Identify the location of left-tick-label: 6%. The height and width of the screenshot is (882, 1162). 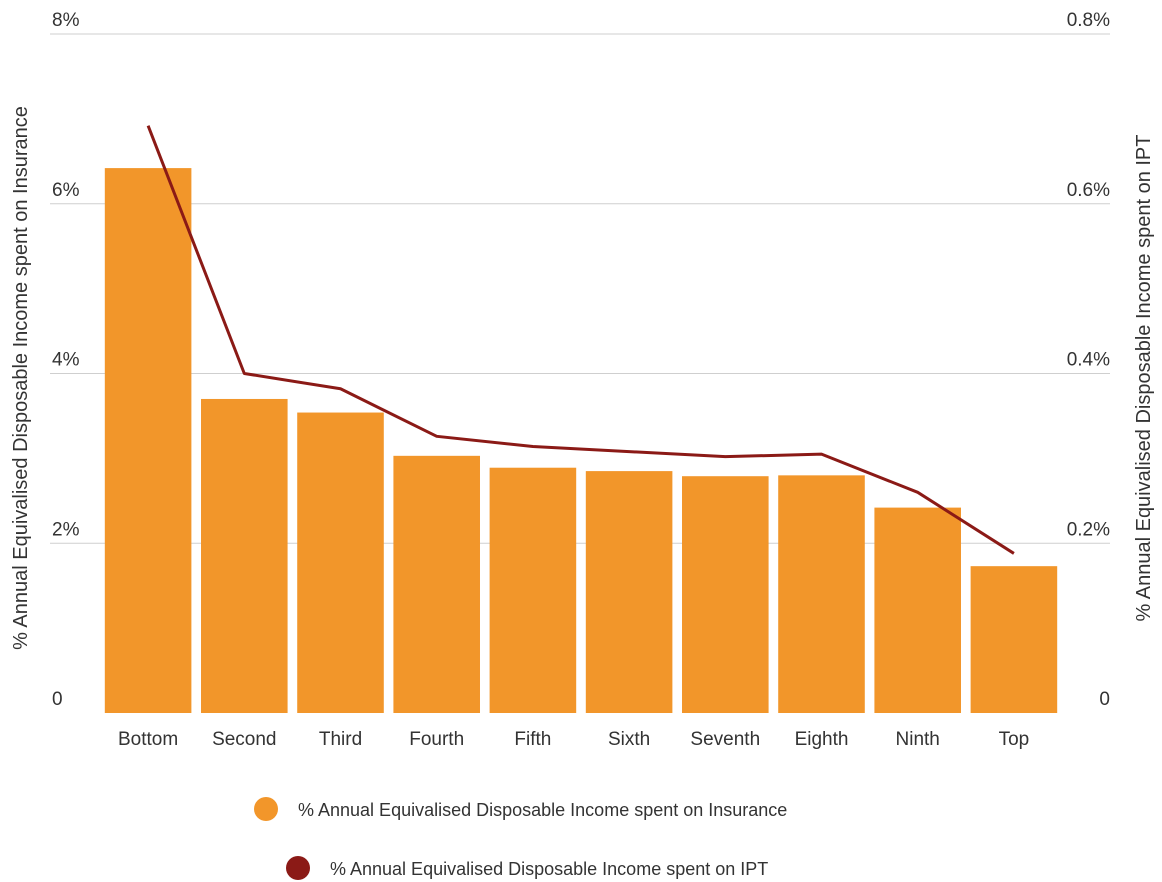
(66, 190).